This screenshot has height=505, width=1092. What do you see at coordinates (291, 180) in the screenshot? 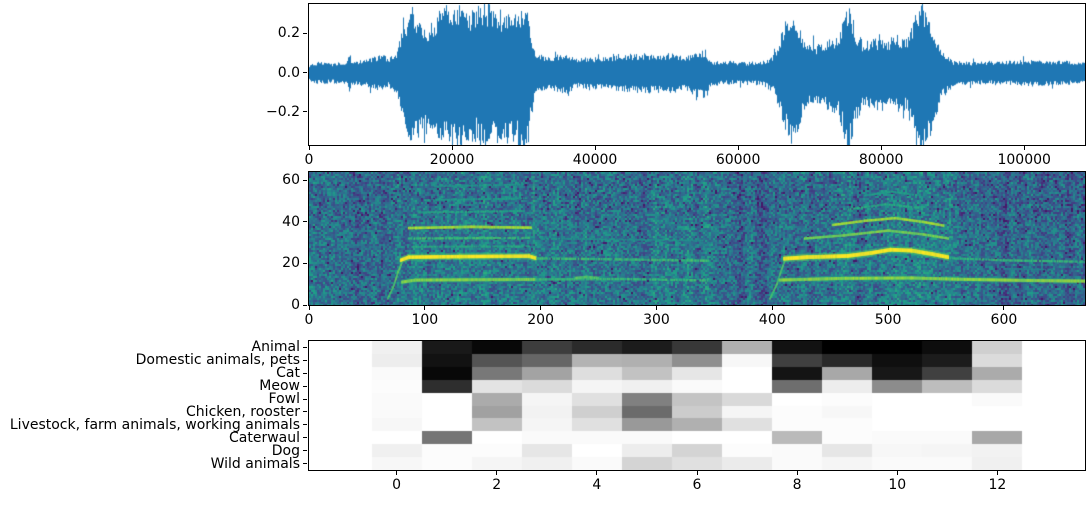
I see `spectrogram-y-tick-label: 60` at bounding box center [291, 180].